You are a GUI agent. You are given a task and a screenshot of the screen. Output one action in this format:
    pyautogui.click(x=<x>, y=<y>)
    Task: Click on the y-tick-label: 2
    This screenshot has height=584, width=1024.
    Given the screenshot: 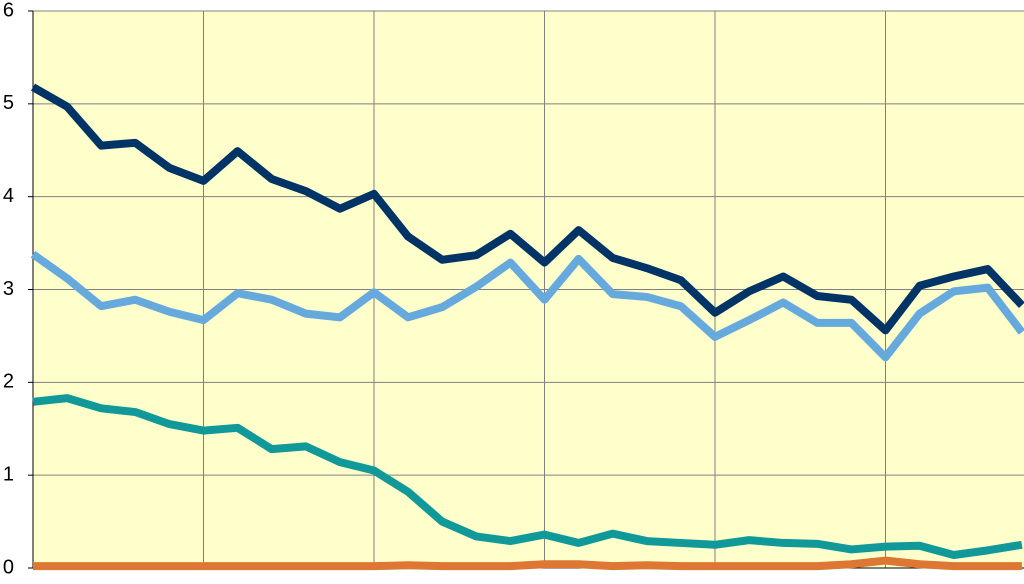 What is the action you would take?
    pyautogui.click(x=8, y=382)
    